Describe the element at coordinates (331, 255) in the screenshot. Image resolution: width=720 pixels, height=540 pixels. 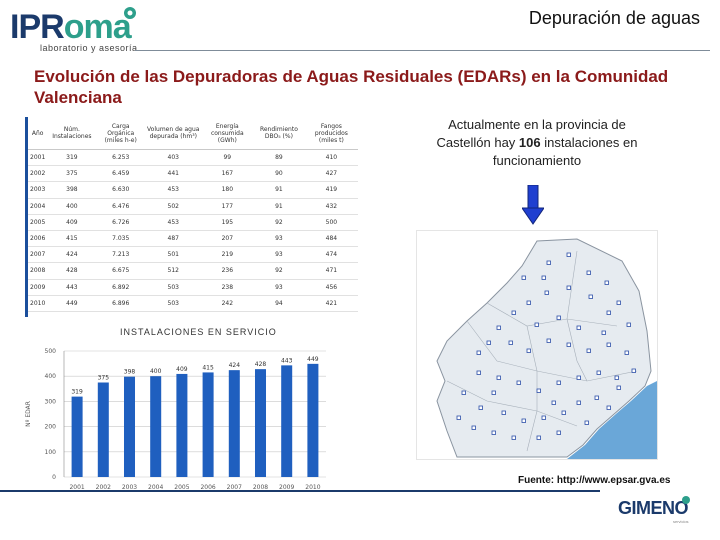
I see `table-cell: 474` at that location.